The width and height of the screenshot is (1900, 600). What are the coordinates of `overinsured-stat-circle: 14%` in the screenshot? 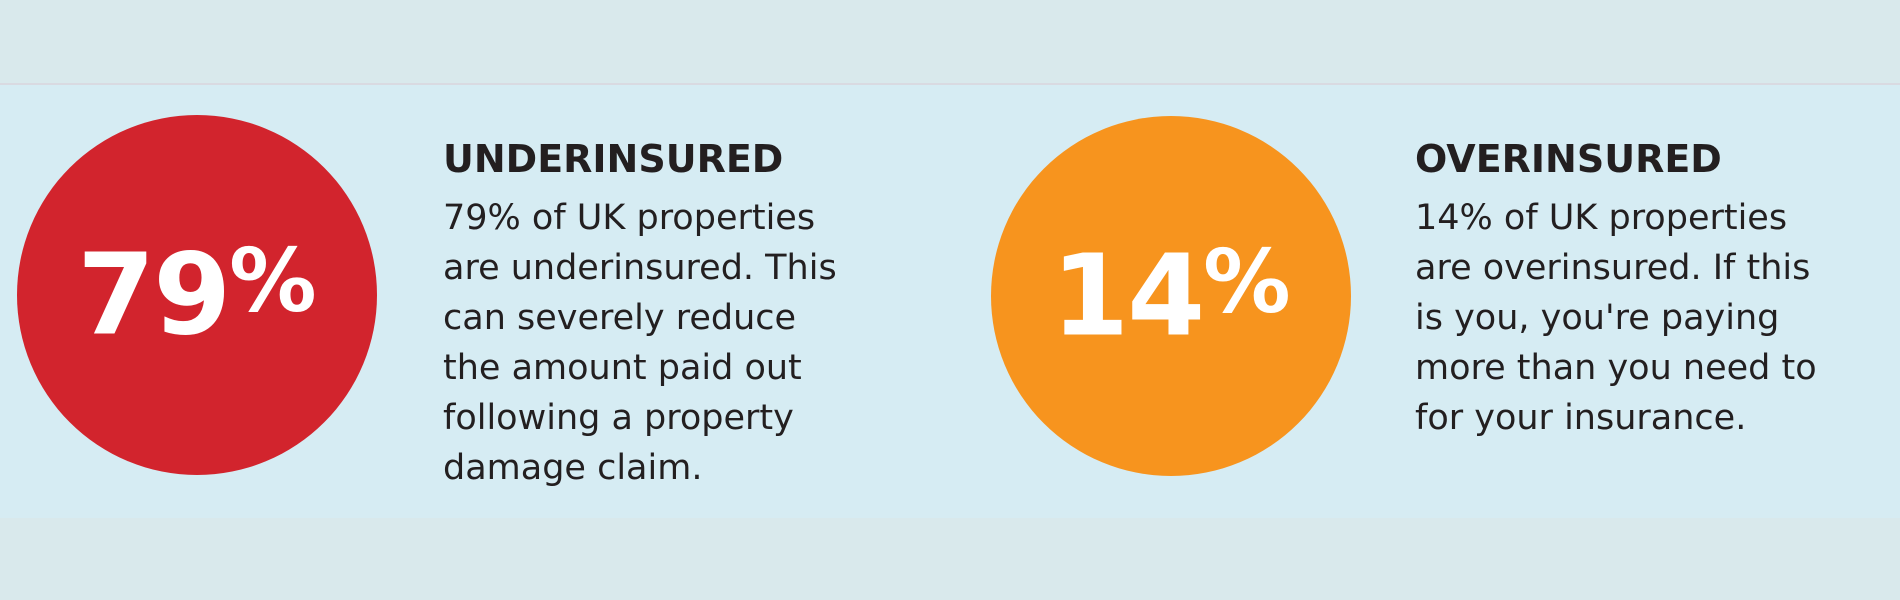 It's located at (1171, 296).